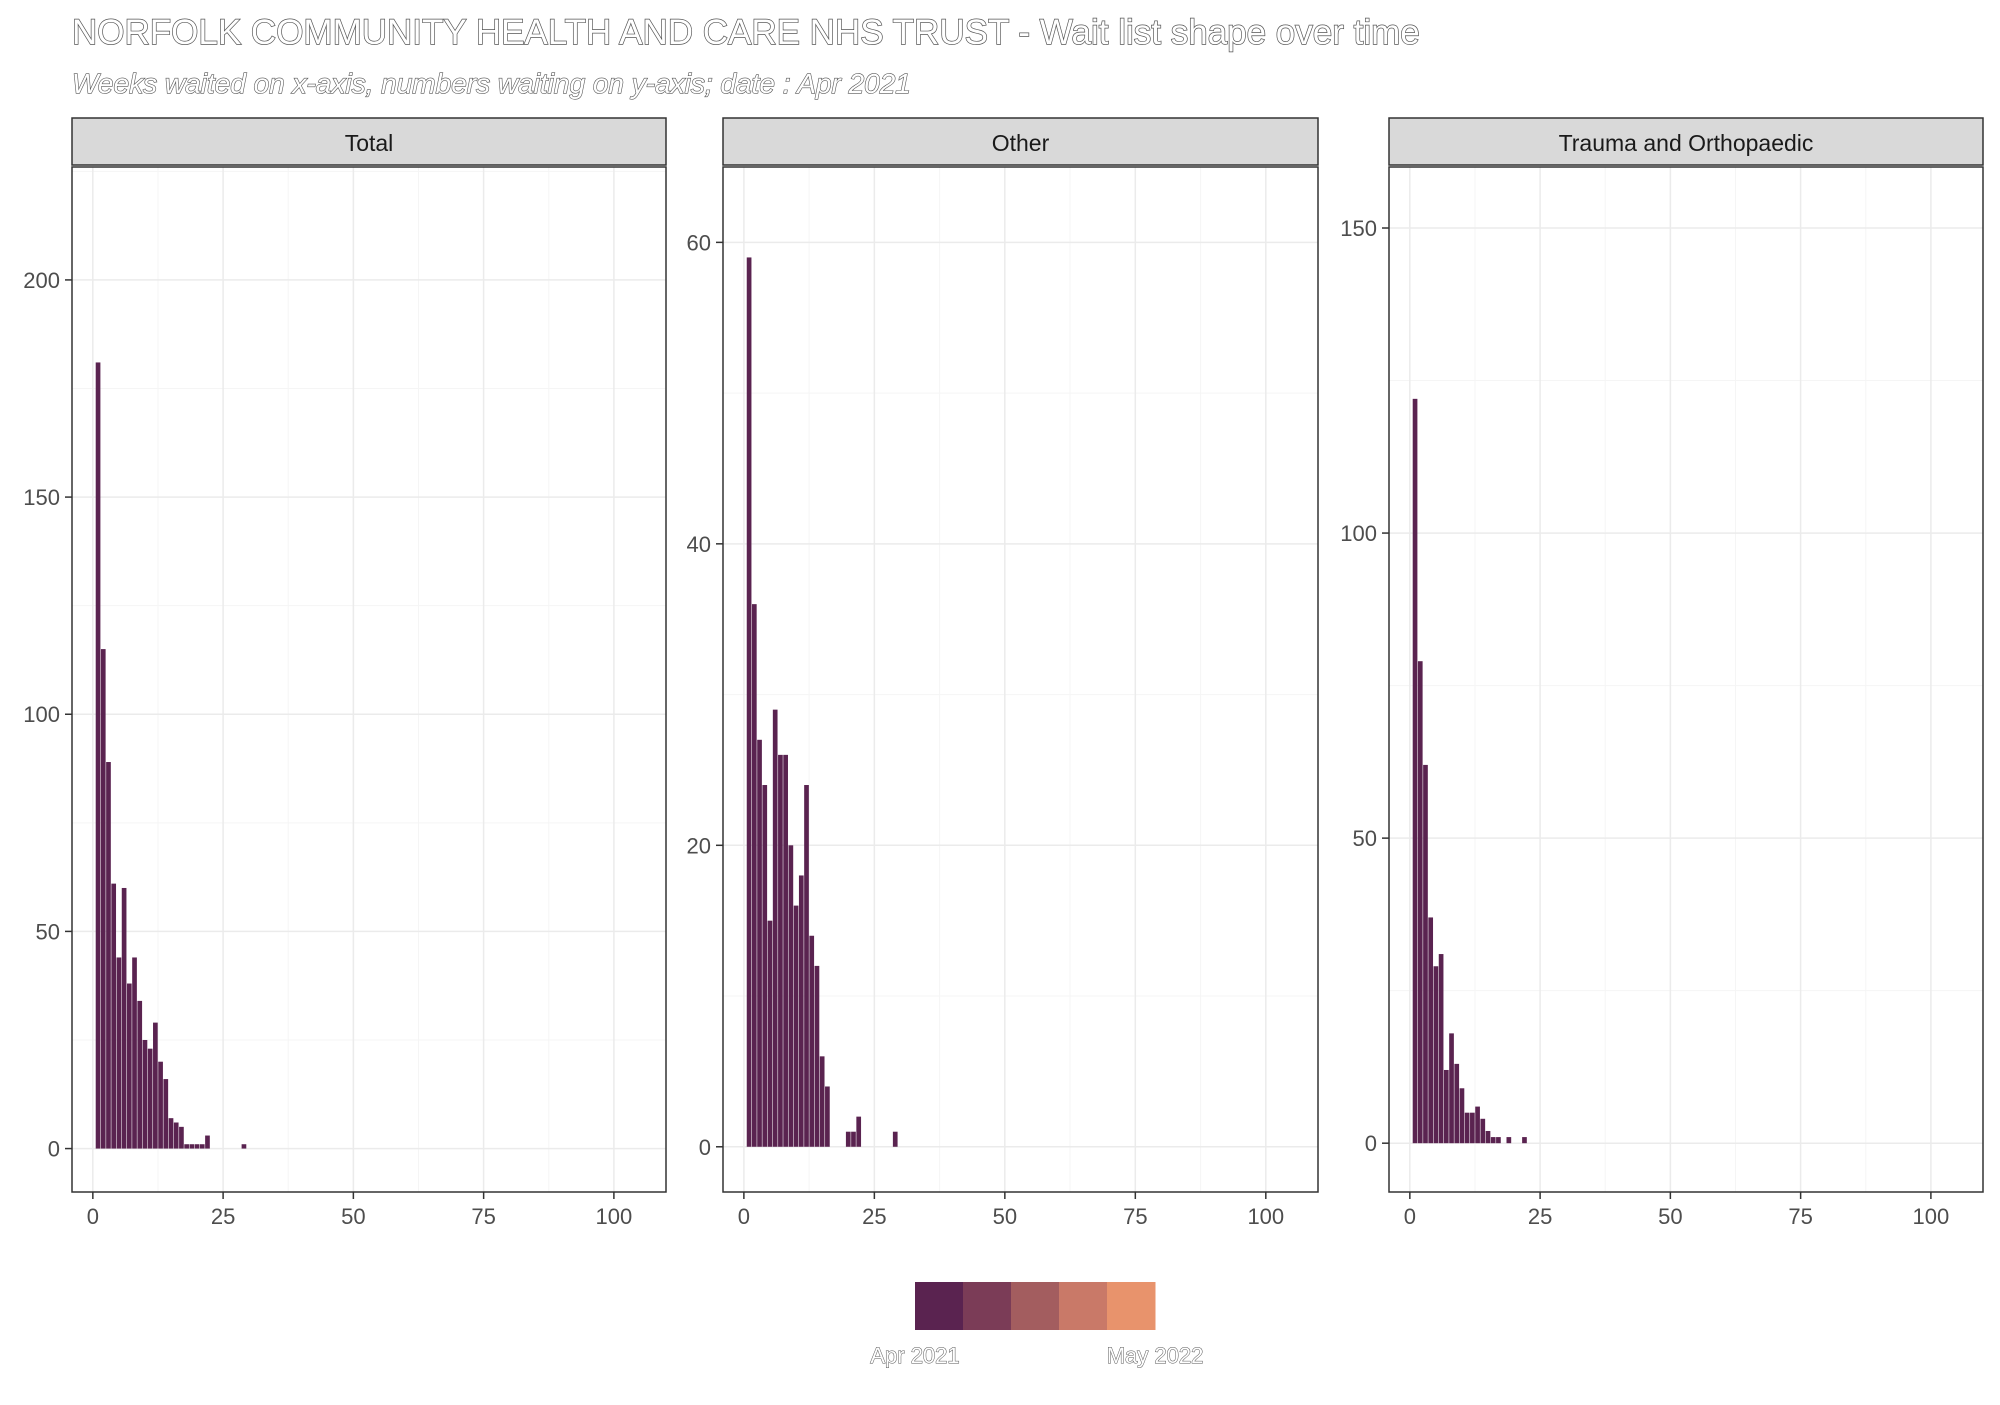 This screenshot has width=2000, height=1405. I want to click on y-tick-label: 200, so click(41, 280).